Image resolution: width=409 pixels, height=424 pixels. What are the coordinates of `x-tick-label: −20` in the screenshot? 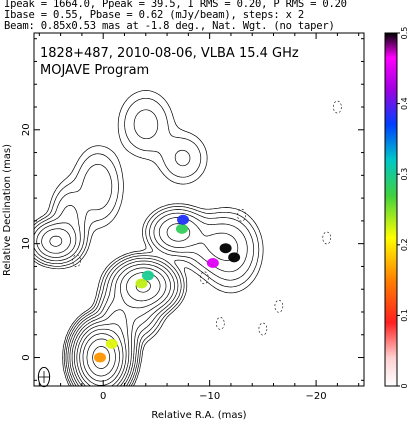 It's located at (316, 396).